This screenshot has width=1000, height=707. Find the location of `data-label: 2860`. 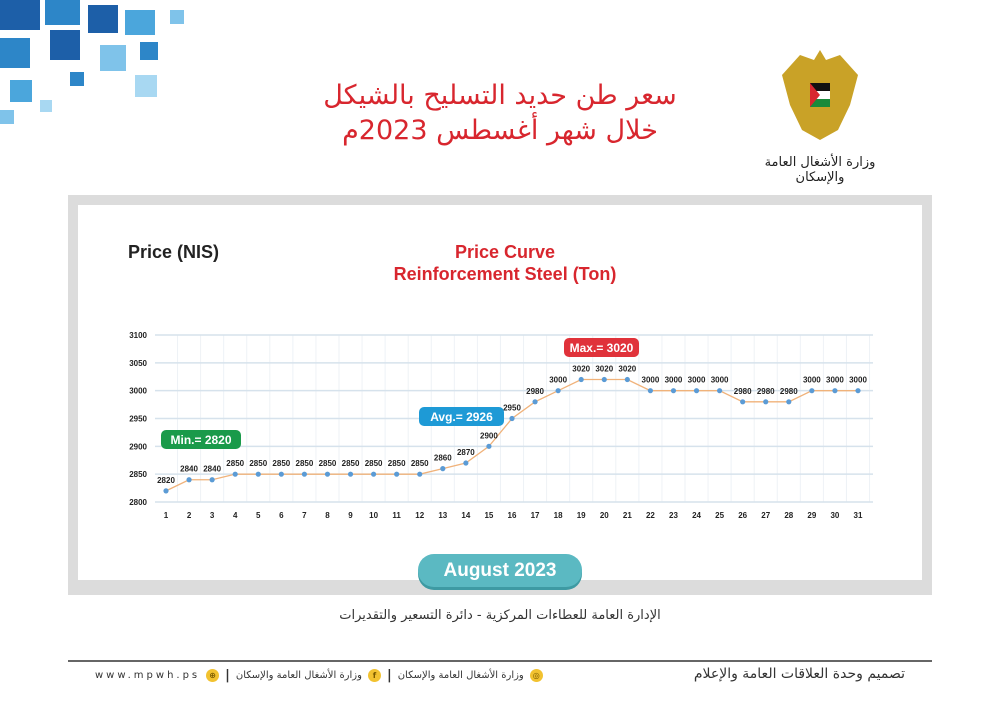

data-label: 2860 is located at coordinates (443, 458).